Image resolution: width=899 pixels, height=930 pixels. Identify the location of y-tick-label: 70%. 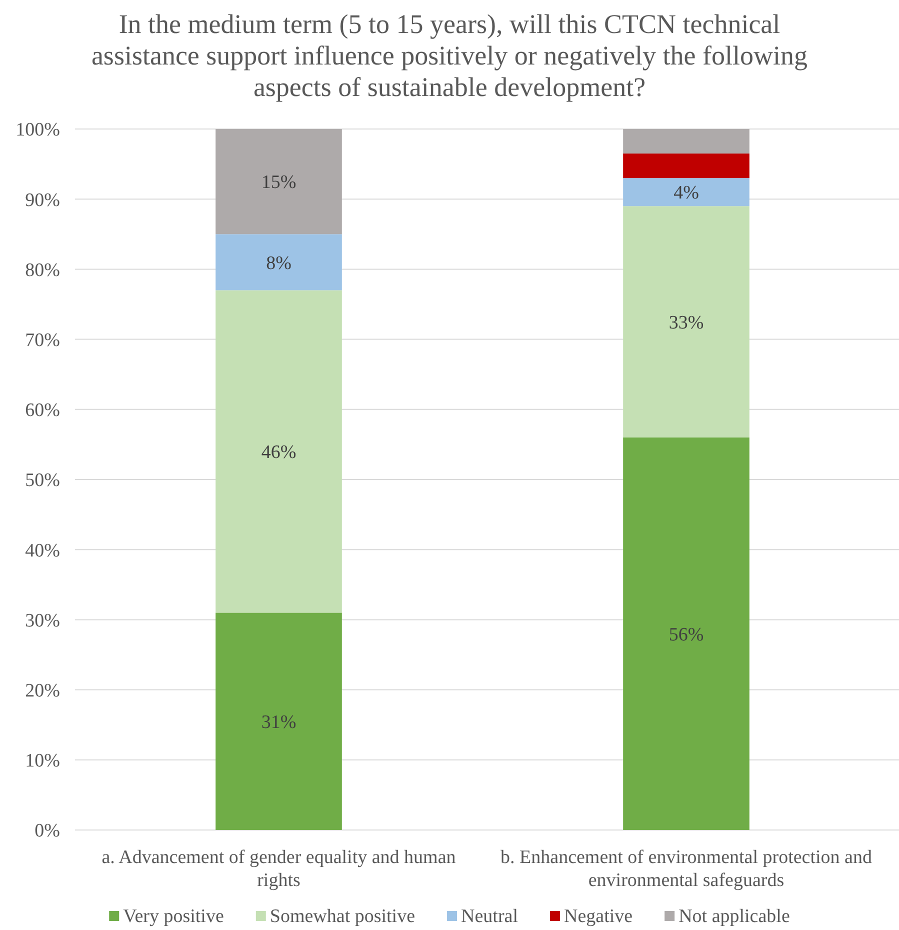
(42, 340).